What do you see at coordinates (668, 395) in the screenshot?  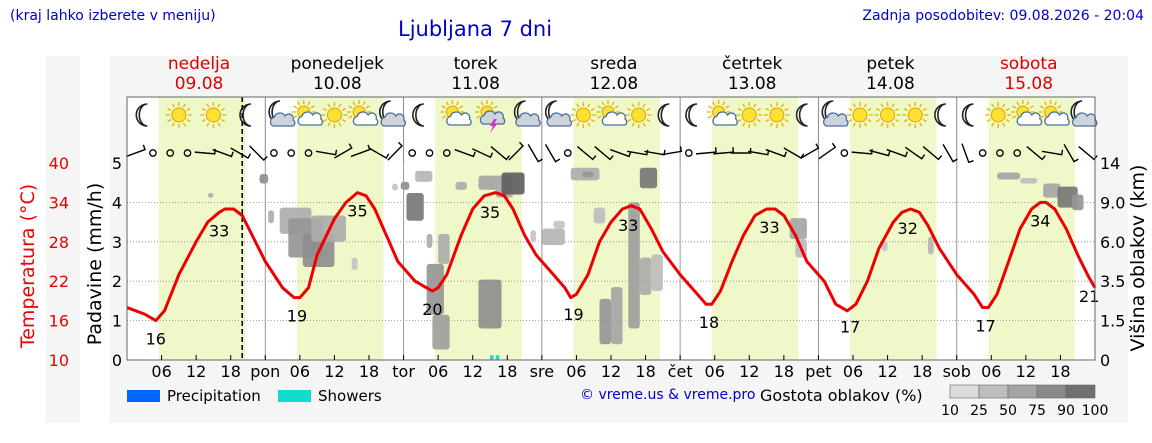 I see `copyright-link: © vreme.us & vreme.pro` at bounding box center [668, 395].